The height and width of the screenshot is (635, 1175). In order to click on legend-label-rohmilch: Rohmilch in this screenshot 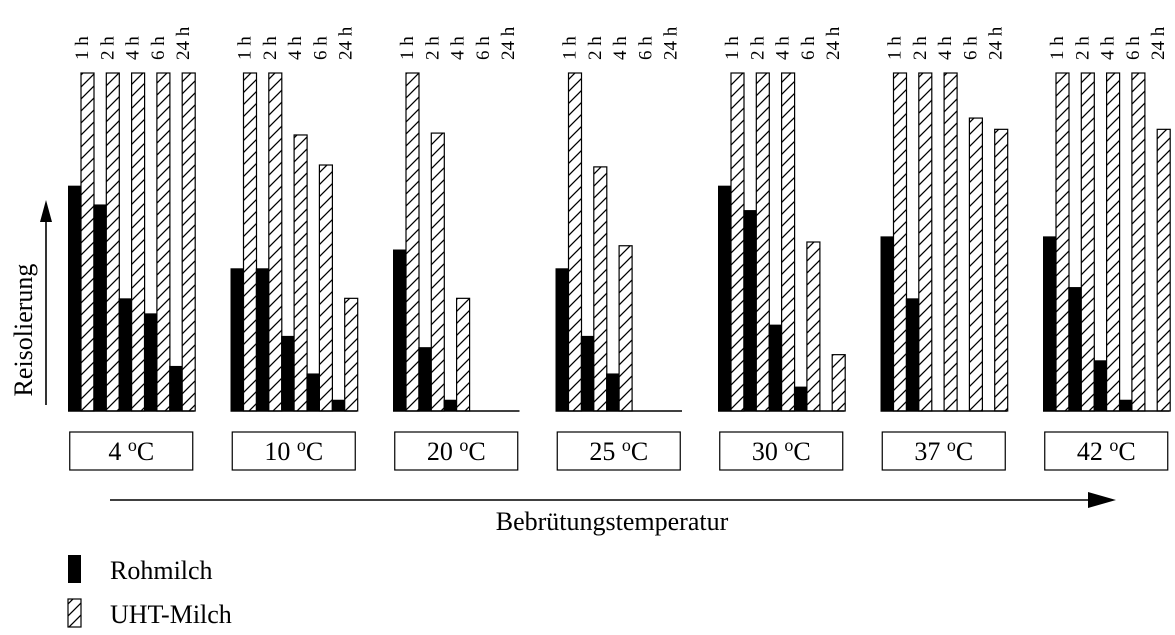, I will do `click(161, 570)`.